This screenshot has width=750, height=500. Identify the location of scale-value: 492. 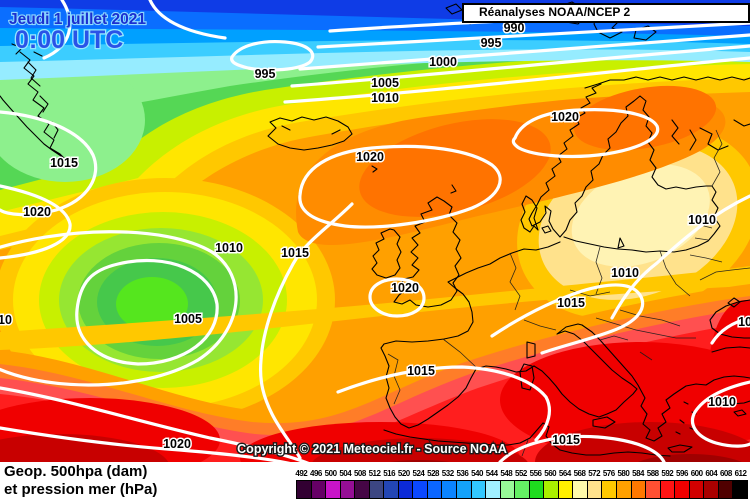
(301, 473).